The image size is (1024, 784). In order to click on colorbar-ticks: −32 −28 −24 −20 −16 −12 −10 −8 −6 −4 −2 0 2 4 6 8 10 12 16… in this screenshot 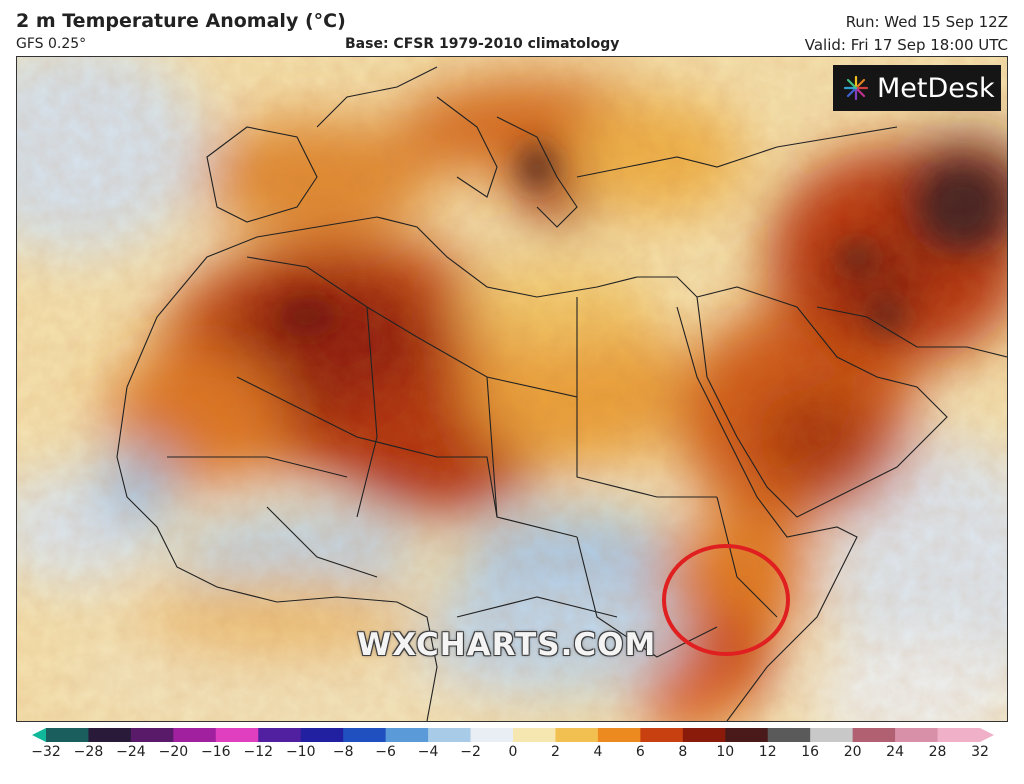, I will do `click(512, 759)`.